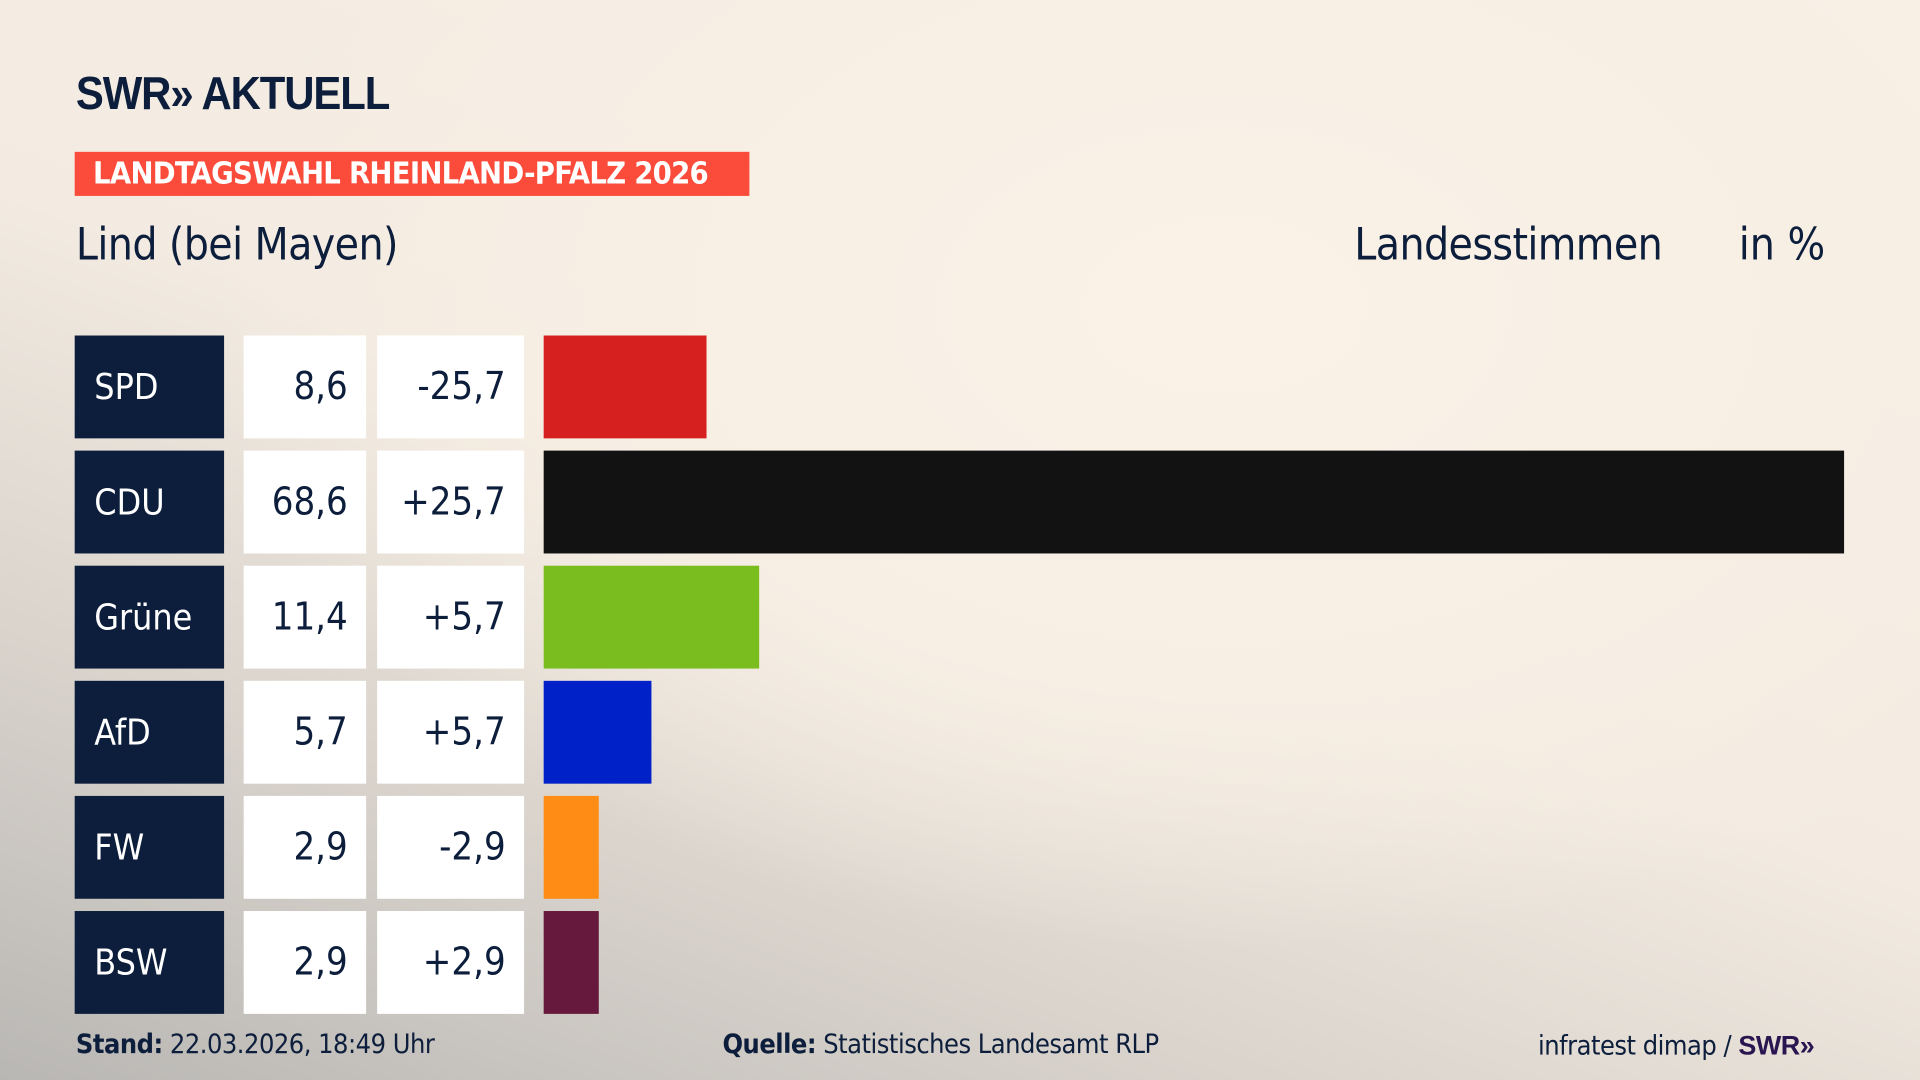  What do you see at coordinates (149, 962) in the screenshot?
I see `party-label: BSW` at bounding box center [149, 962].